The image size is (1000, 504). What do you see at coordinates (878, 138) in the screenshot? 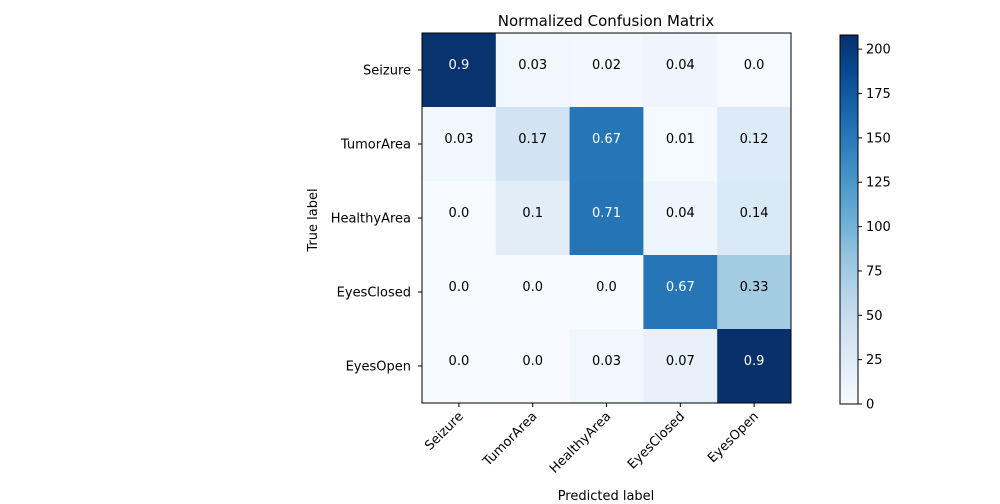
I see `colorbar-tick-label: 150` at bounding box center [878, 138].